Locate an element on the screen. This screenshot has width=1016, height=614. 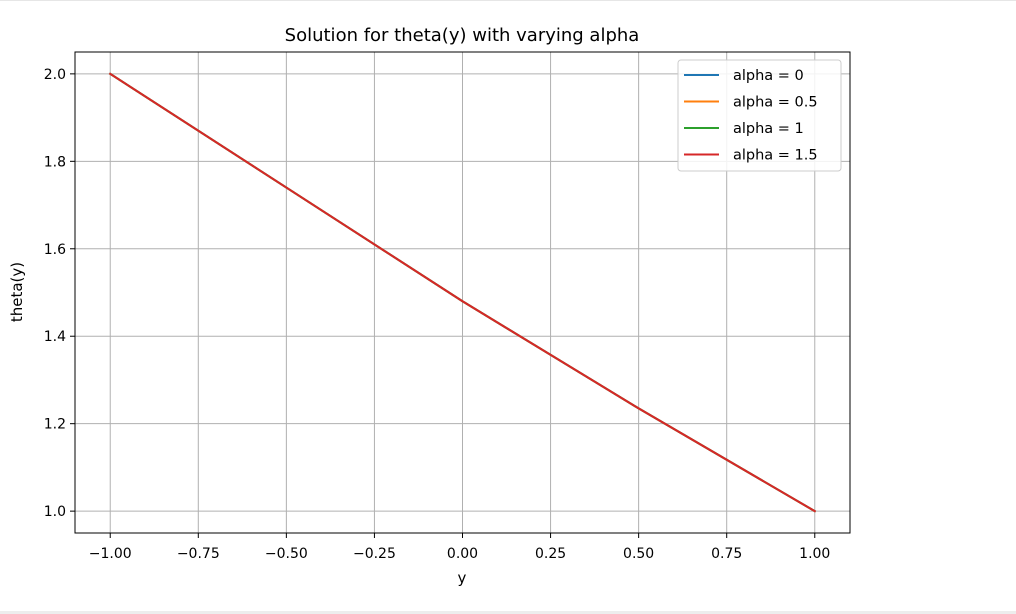
x-tick-label: 0.25 is located at coordinates (550, 554).